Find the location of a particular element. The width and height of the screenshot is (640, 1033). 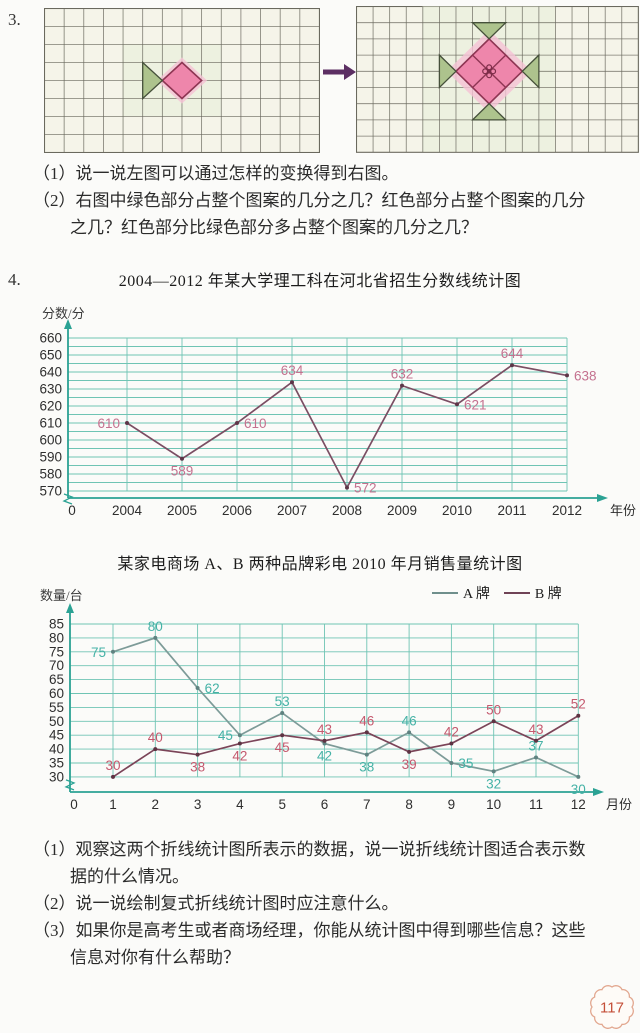

svg-text: 37 is located at coordinates (535, 745).